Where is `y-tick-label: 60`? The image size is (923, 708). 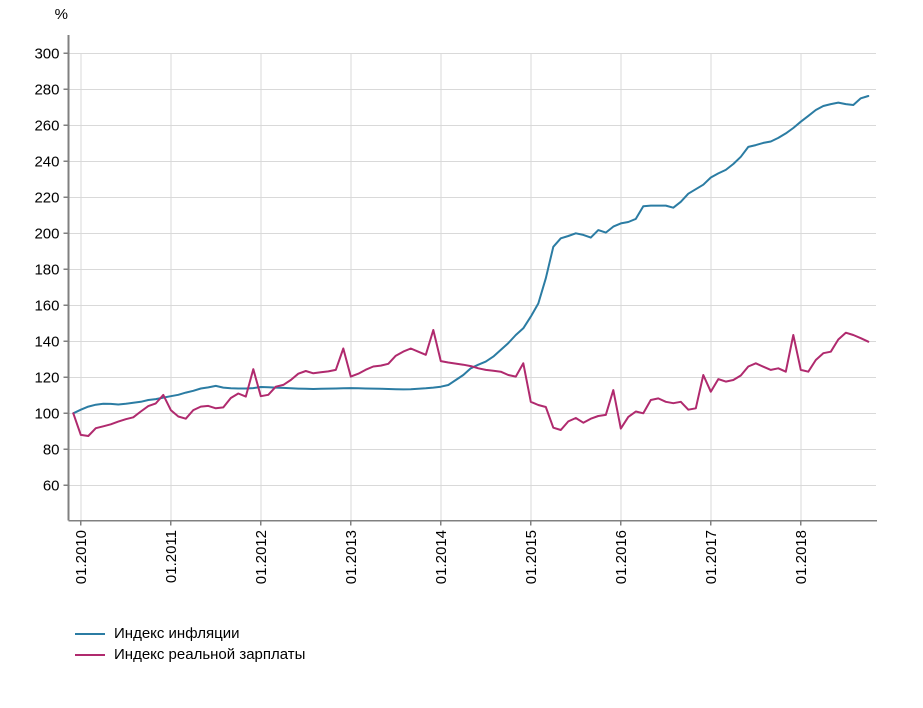
y-tick-label: 60 is located at coordinates (51, 485).